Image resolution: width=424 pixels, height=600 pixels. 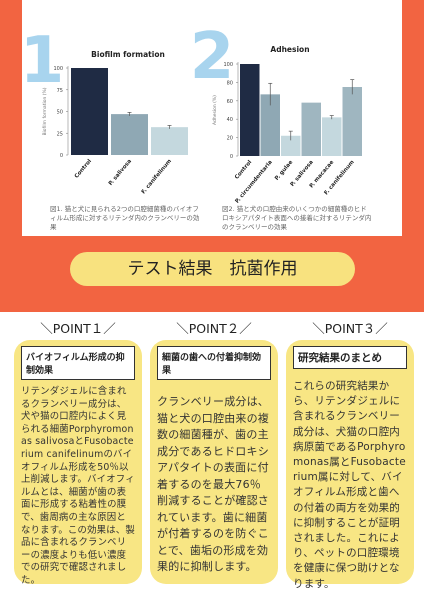 I want to click on point-heading: 研究結果のまとめ, so click(x=350, y=357).